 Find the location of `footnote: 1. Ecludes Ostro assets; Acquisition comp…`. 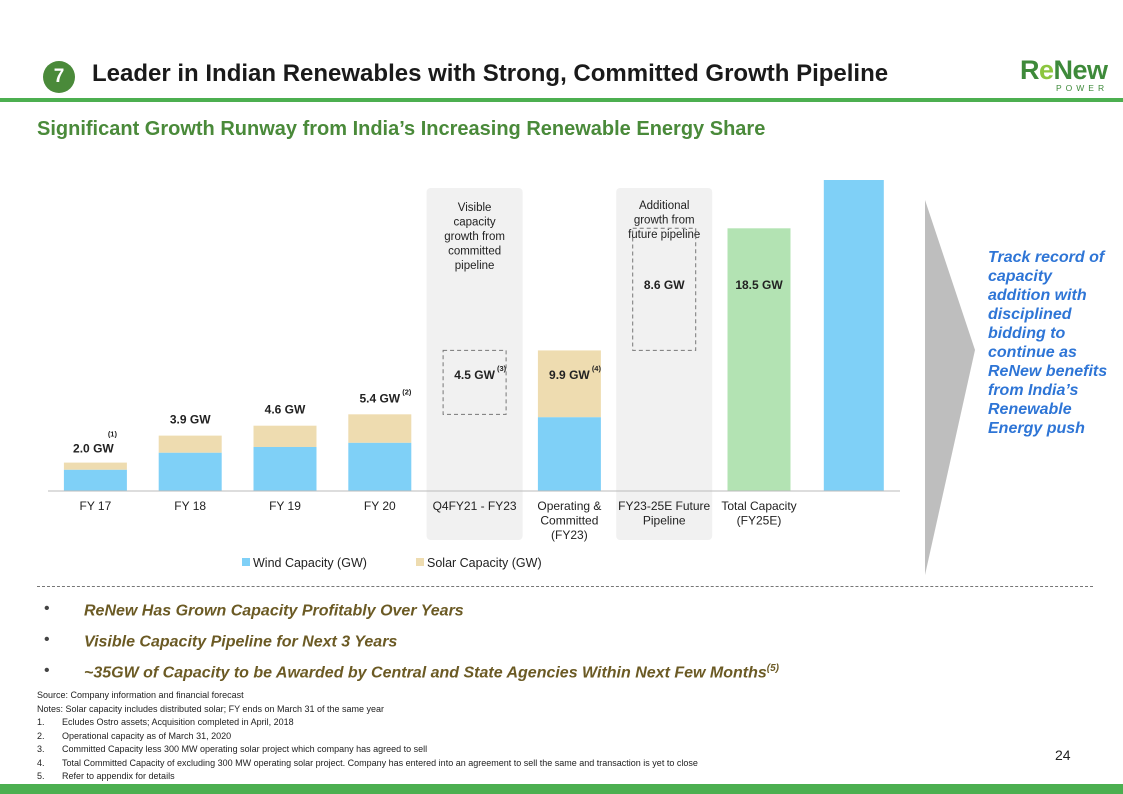

footnote: 1. Ecludes Ostro assets; Acquisition comp… is located at coordinates (165, 722).